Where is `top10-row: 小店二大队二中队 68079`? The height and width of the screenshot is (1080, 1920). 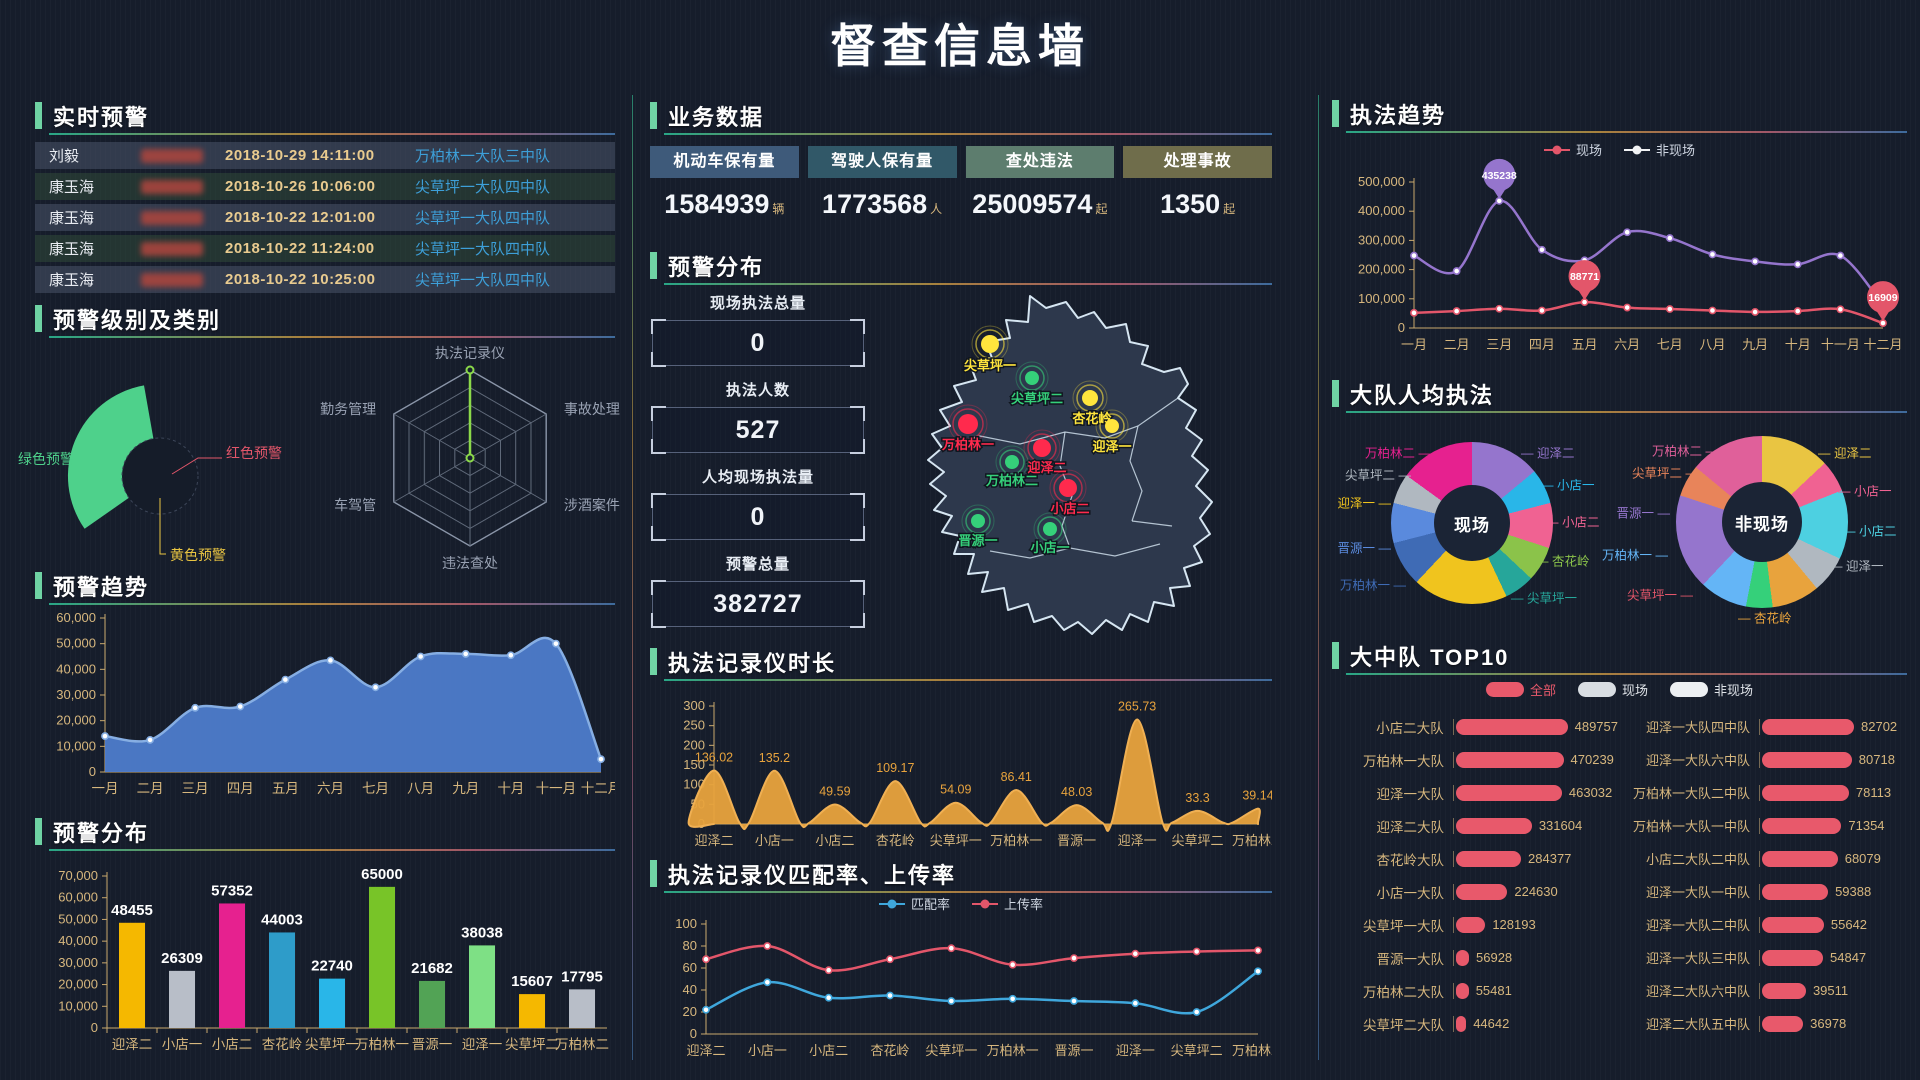 top10-row: 小店二大队二中队 68079 is located at coordinates (1765, 858).